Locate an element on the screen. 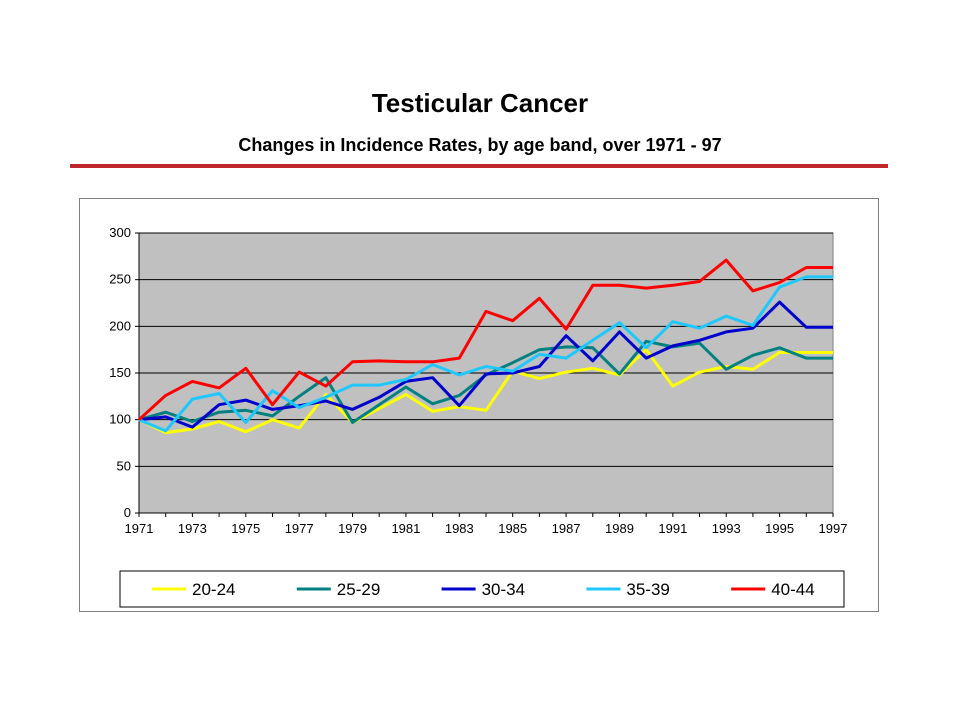  legend-label: 20-24 is located at coordinates (213, 589).